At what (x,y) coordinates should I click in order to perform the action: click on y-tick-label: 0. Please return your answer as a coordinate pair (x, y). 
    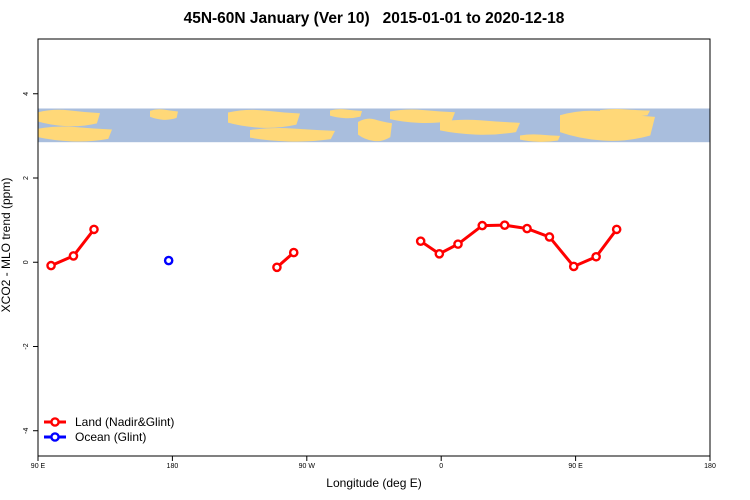
    Looking at the image, I should click on (26, 262).